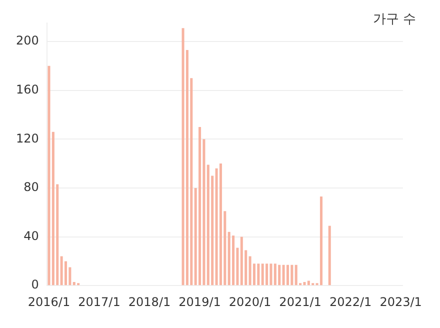 The height and width of the screenshot is (328, 440). What do you see at coordinates (99, 301) in the screenshot?
I see `x-tick-label: 2017/1` at bounding box center [99, 301].